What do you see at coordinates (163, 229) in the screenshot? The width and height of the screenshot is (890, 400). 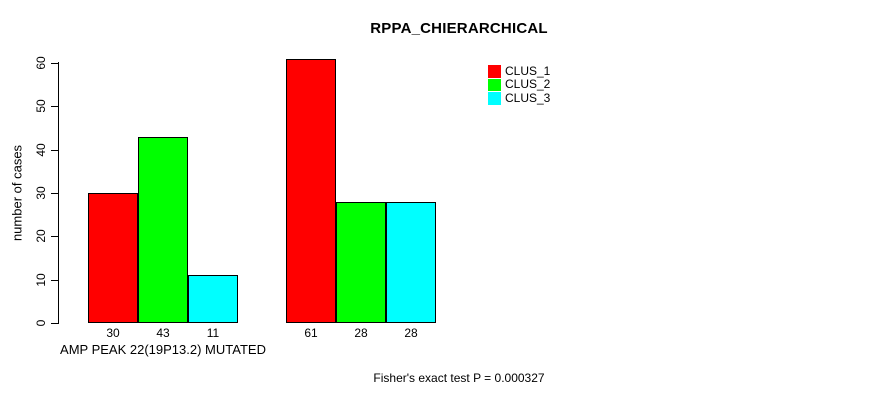 I see `bar-clus_2-group1` at bounding box center [163, 229].